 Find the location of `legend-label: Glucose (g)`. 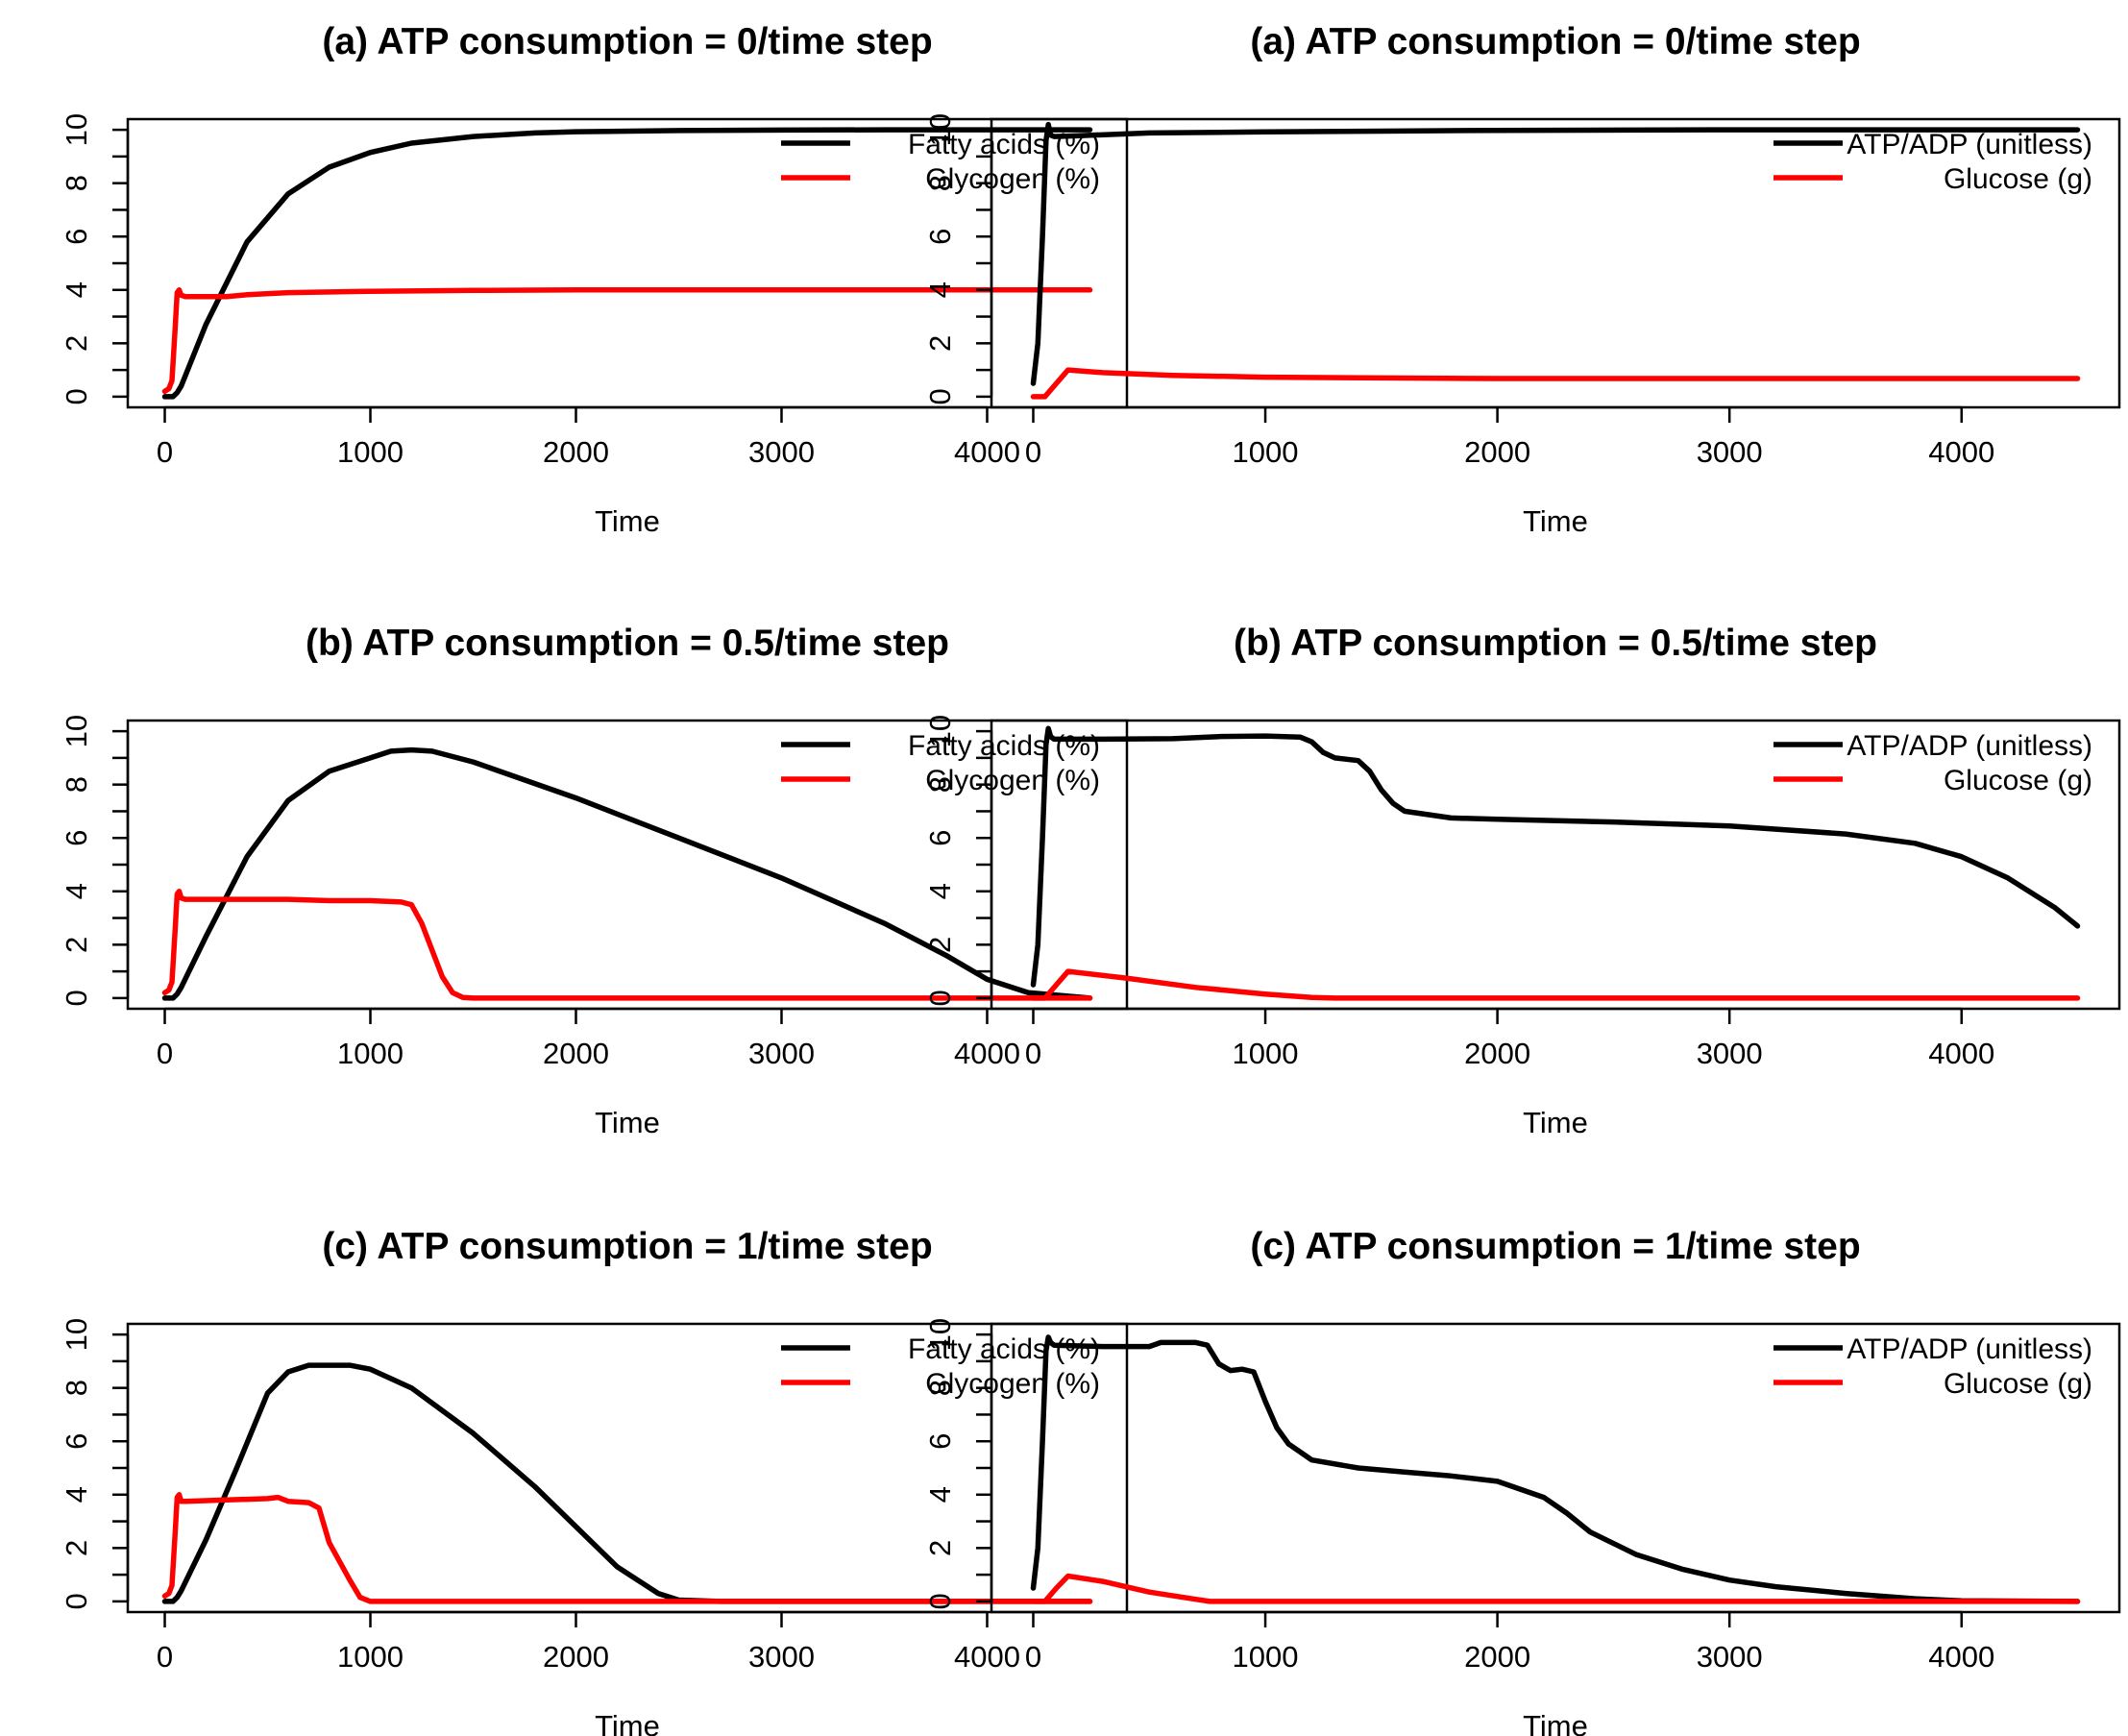

legend-label: Glucose (g) is located at coordinates (2018, 179).